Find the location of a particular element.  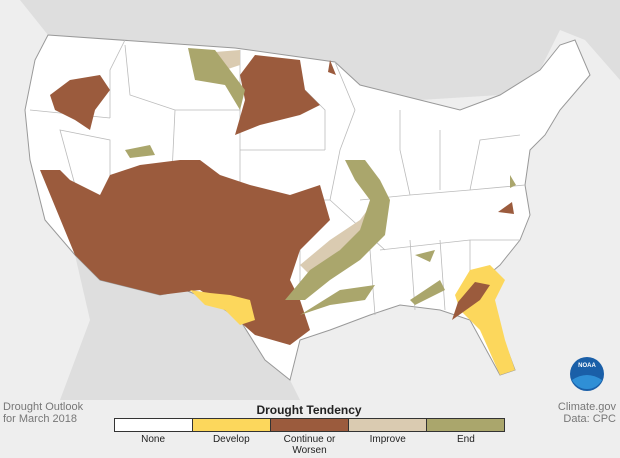

logo-text: NOAA is located at coordinates (587, 366).